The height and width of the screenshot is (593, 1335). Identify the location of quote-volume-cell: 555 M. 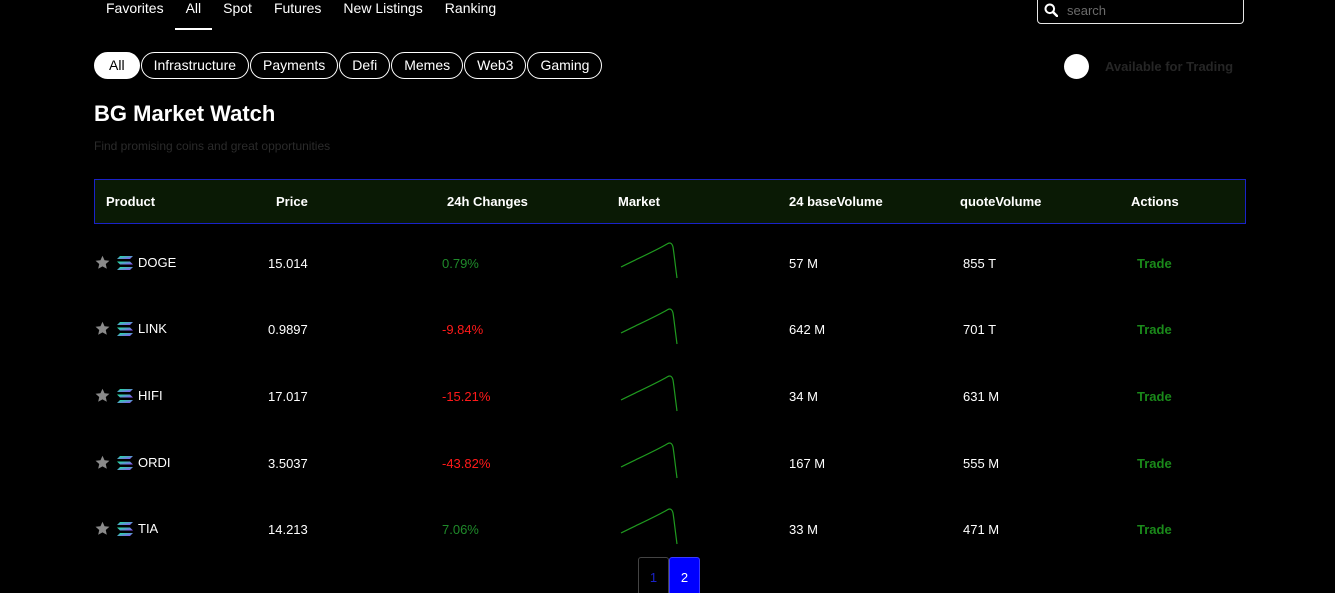
(981, 463).